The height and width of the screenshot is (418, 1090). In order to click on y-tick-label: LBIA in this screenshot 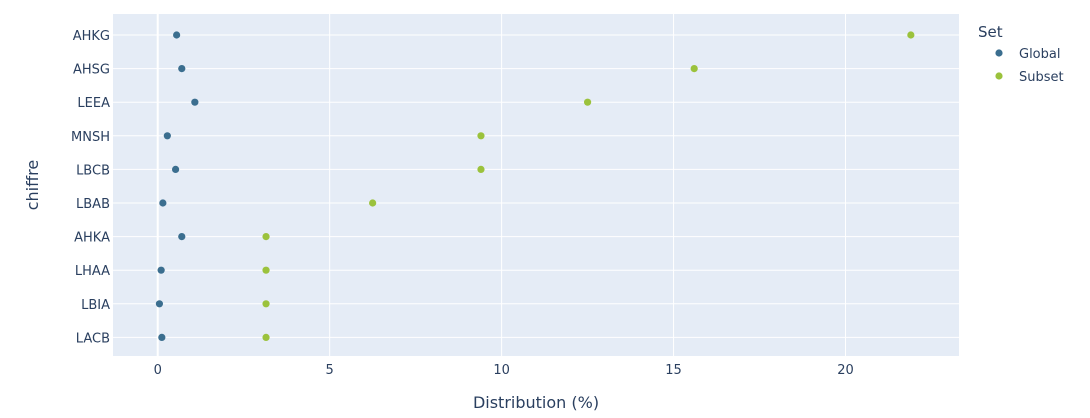, I will do `click(95, 305)`.